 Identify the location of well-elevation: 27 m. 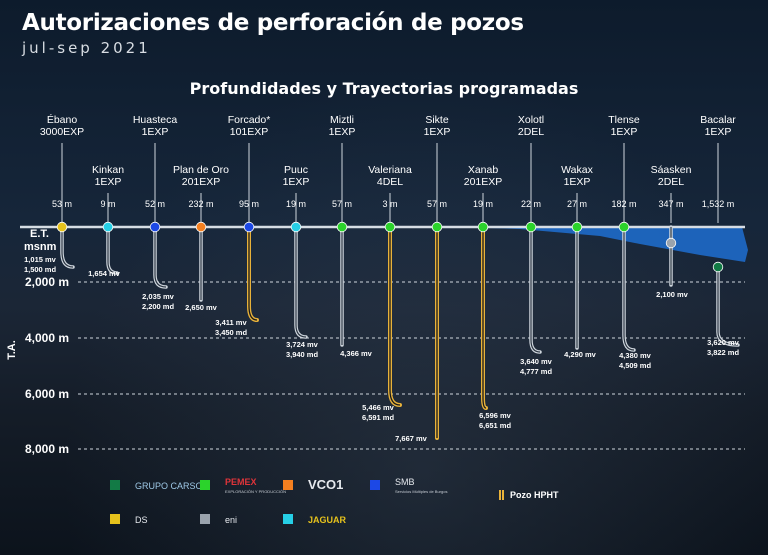
(577, 204).